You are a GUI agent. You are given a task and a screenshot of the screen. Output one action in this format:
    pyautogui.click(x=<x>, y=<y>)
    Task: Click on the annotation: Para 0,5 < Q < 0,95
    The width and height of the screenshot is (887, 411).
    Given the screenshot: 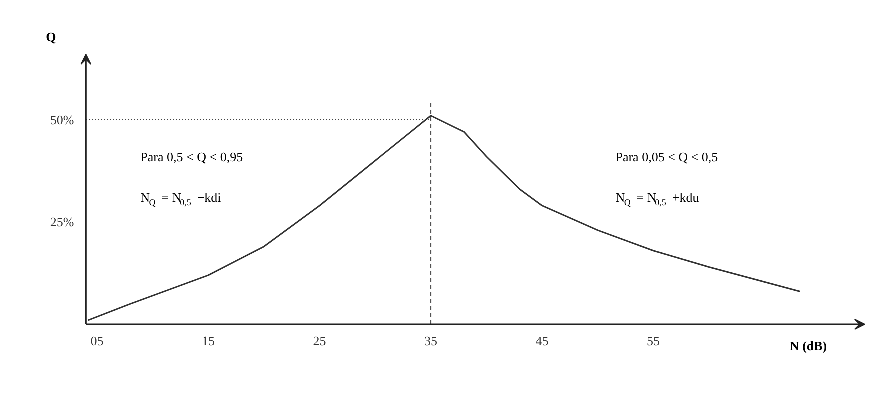 What is the action you would take?
    pyautogui.click(x=192, y=157)
    